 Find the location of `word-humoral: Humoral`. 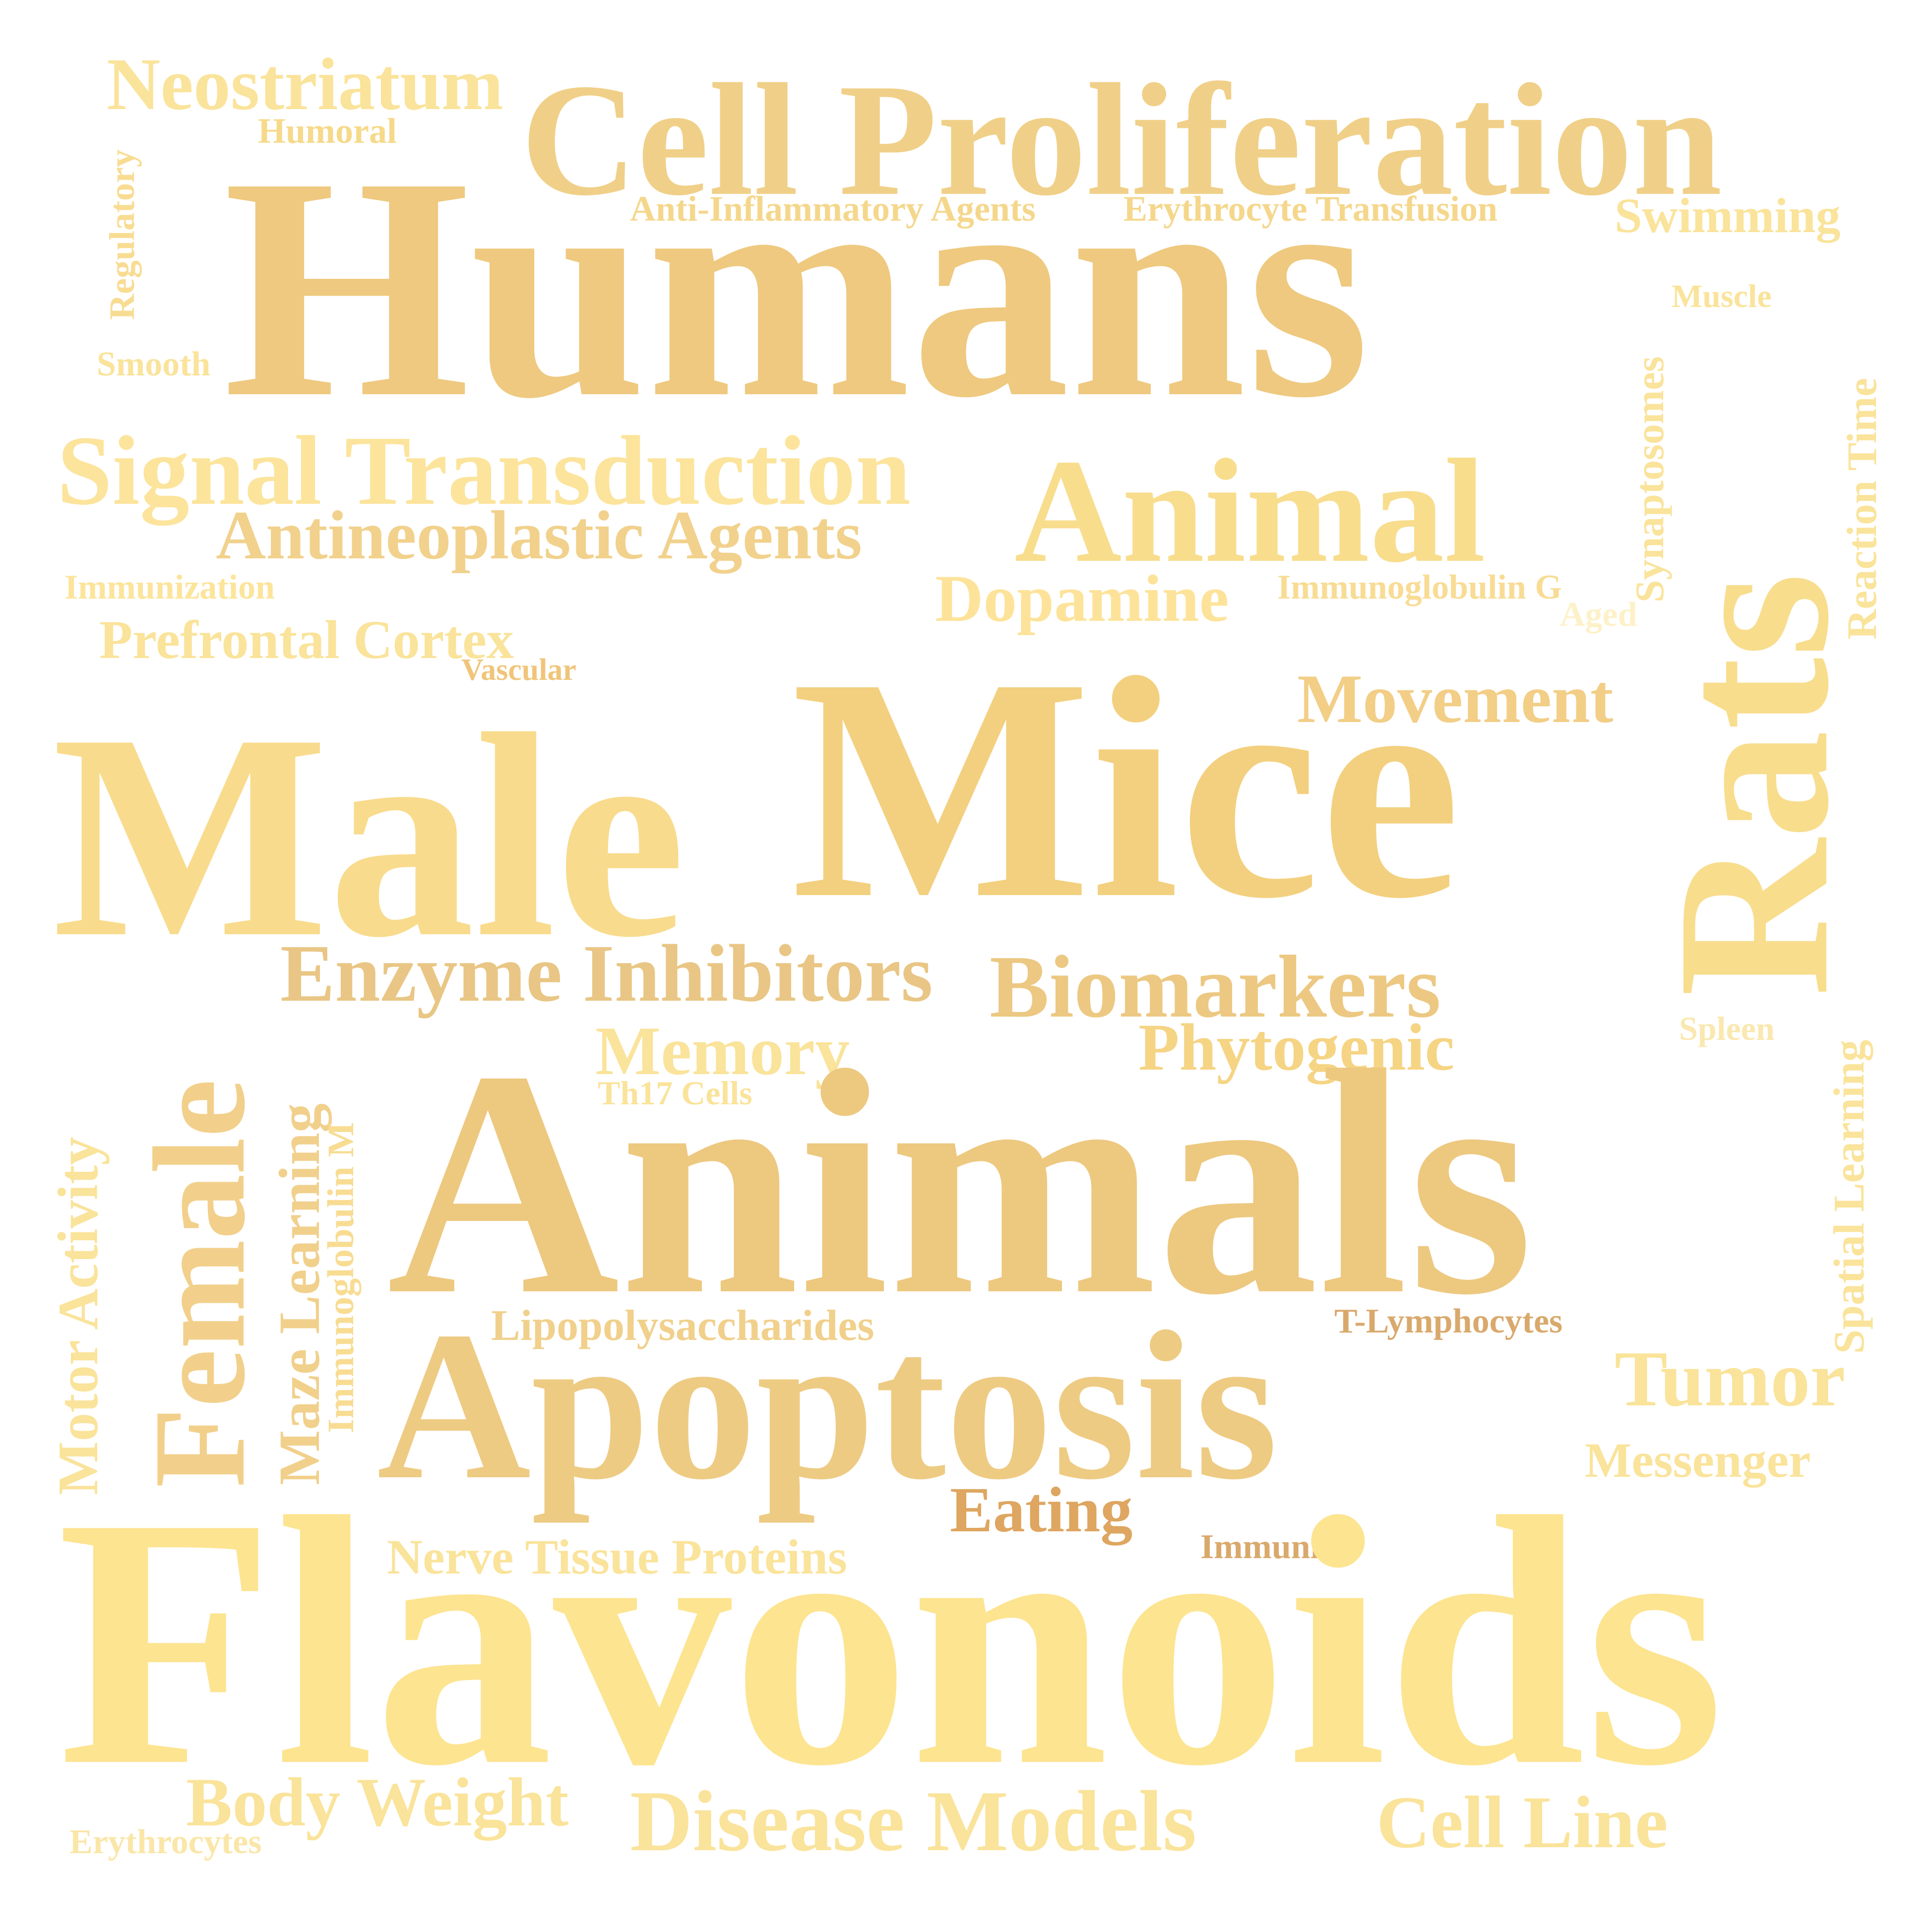

word-humoral: Humoral is located at coordinates (327, 131).